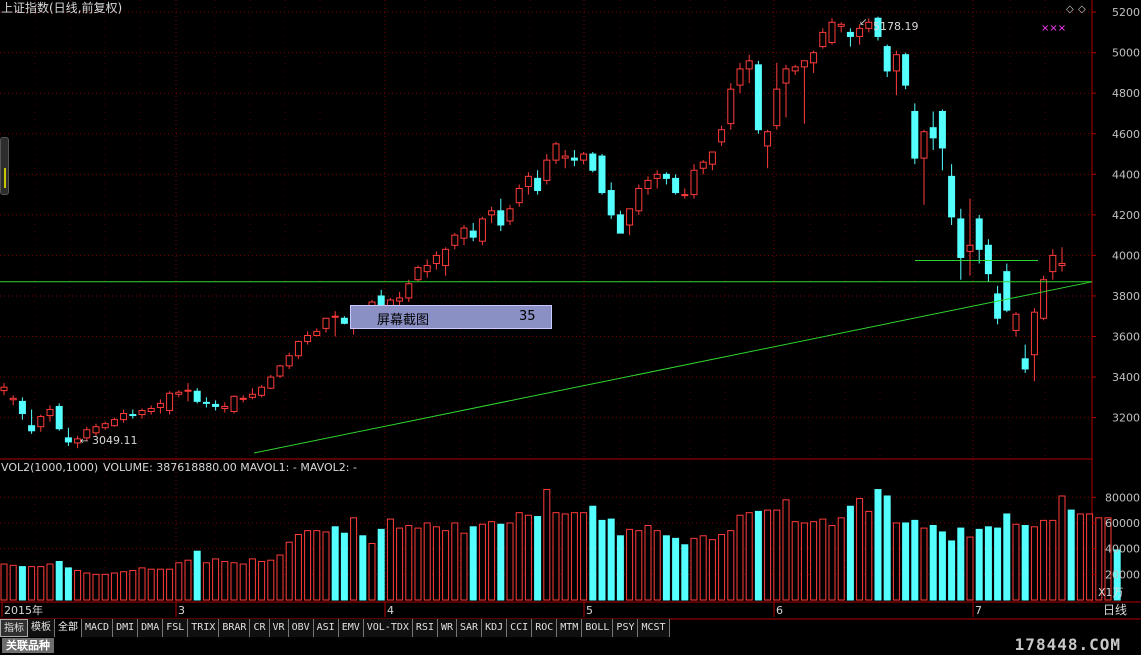 This screenshot has width=1141, height=655. Describe the element at coordinates (1126, 53) in the screenshot. I see `price-tick-label: 5000` at that location.